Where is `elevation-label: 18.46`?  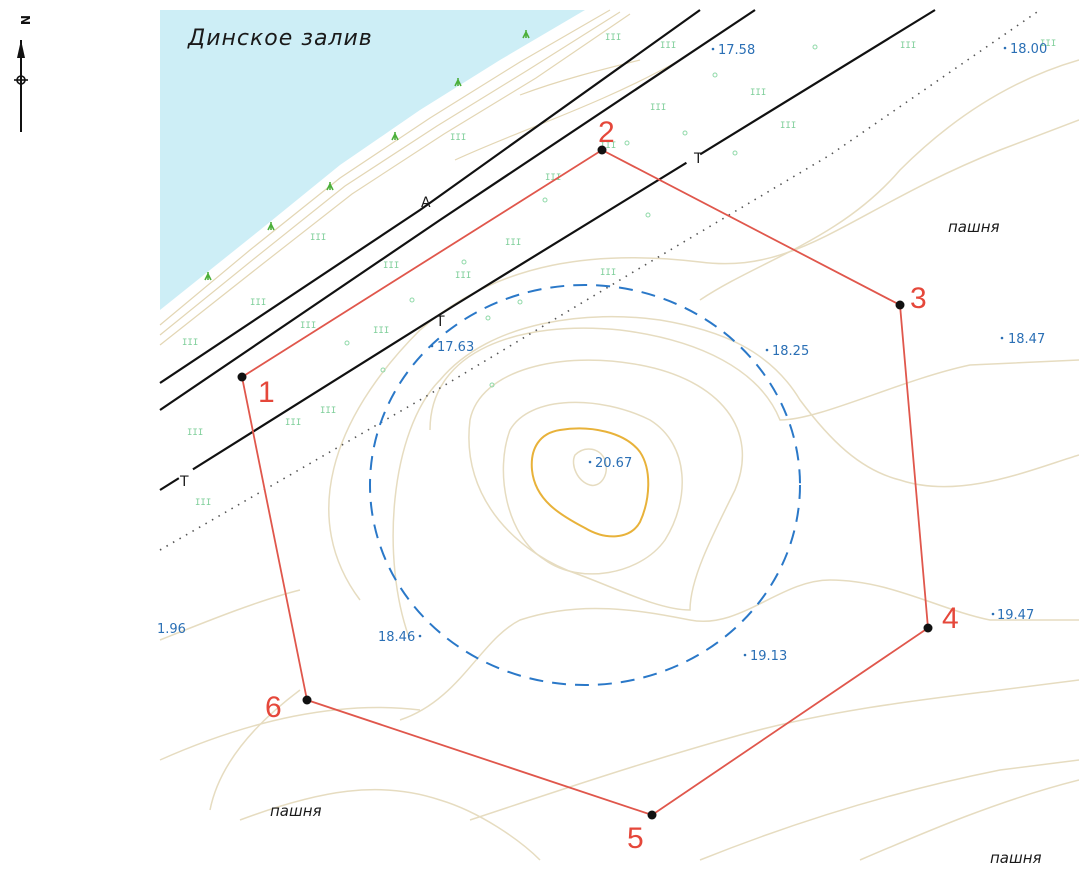 elevation-label: 18.46 is located at coordinates (396, 637).